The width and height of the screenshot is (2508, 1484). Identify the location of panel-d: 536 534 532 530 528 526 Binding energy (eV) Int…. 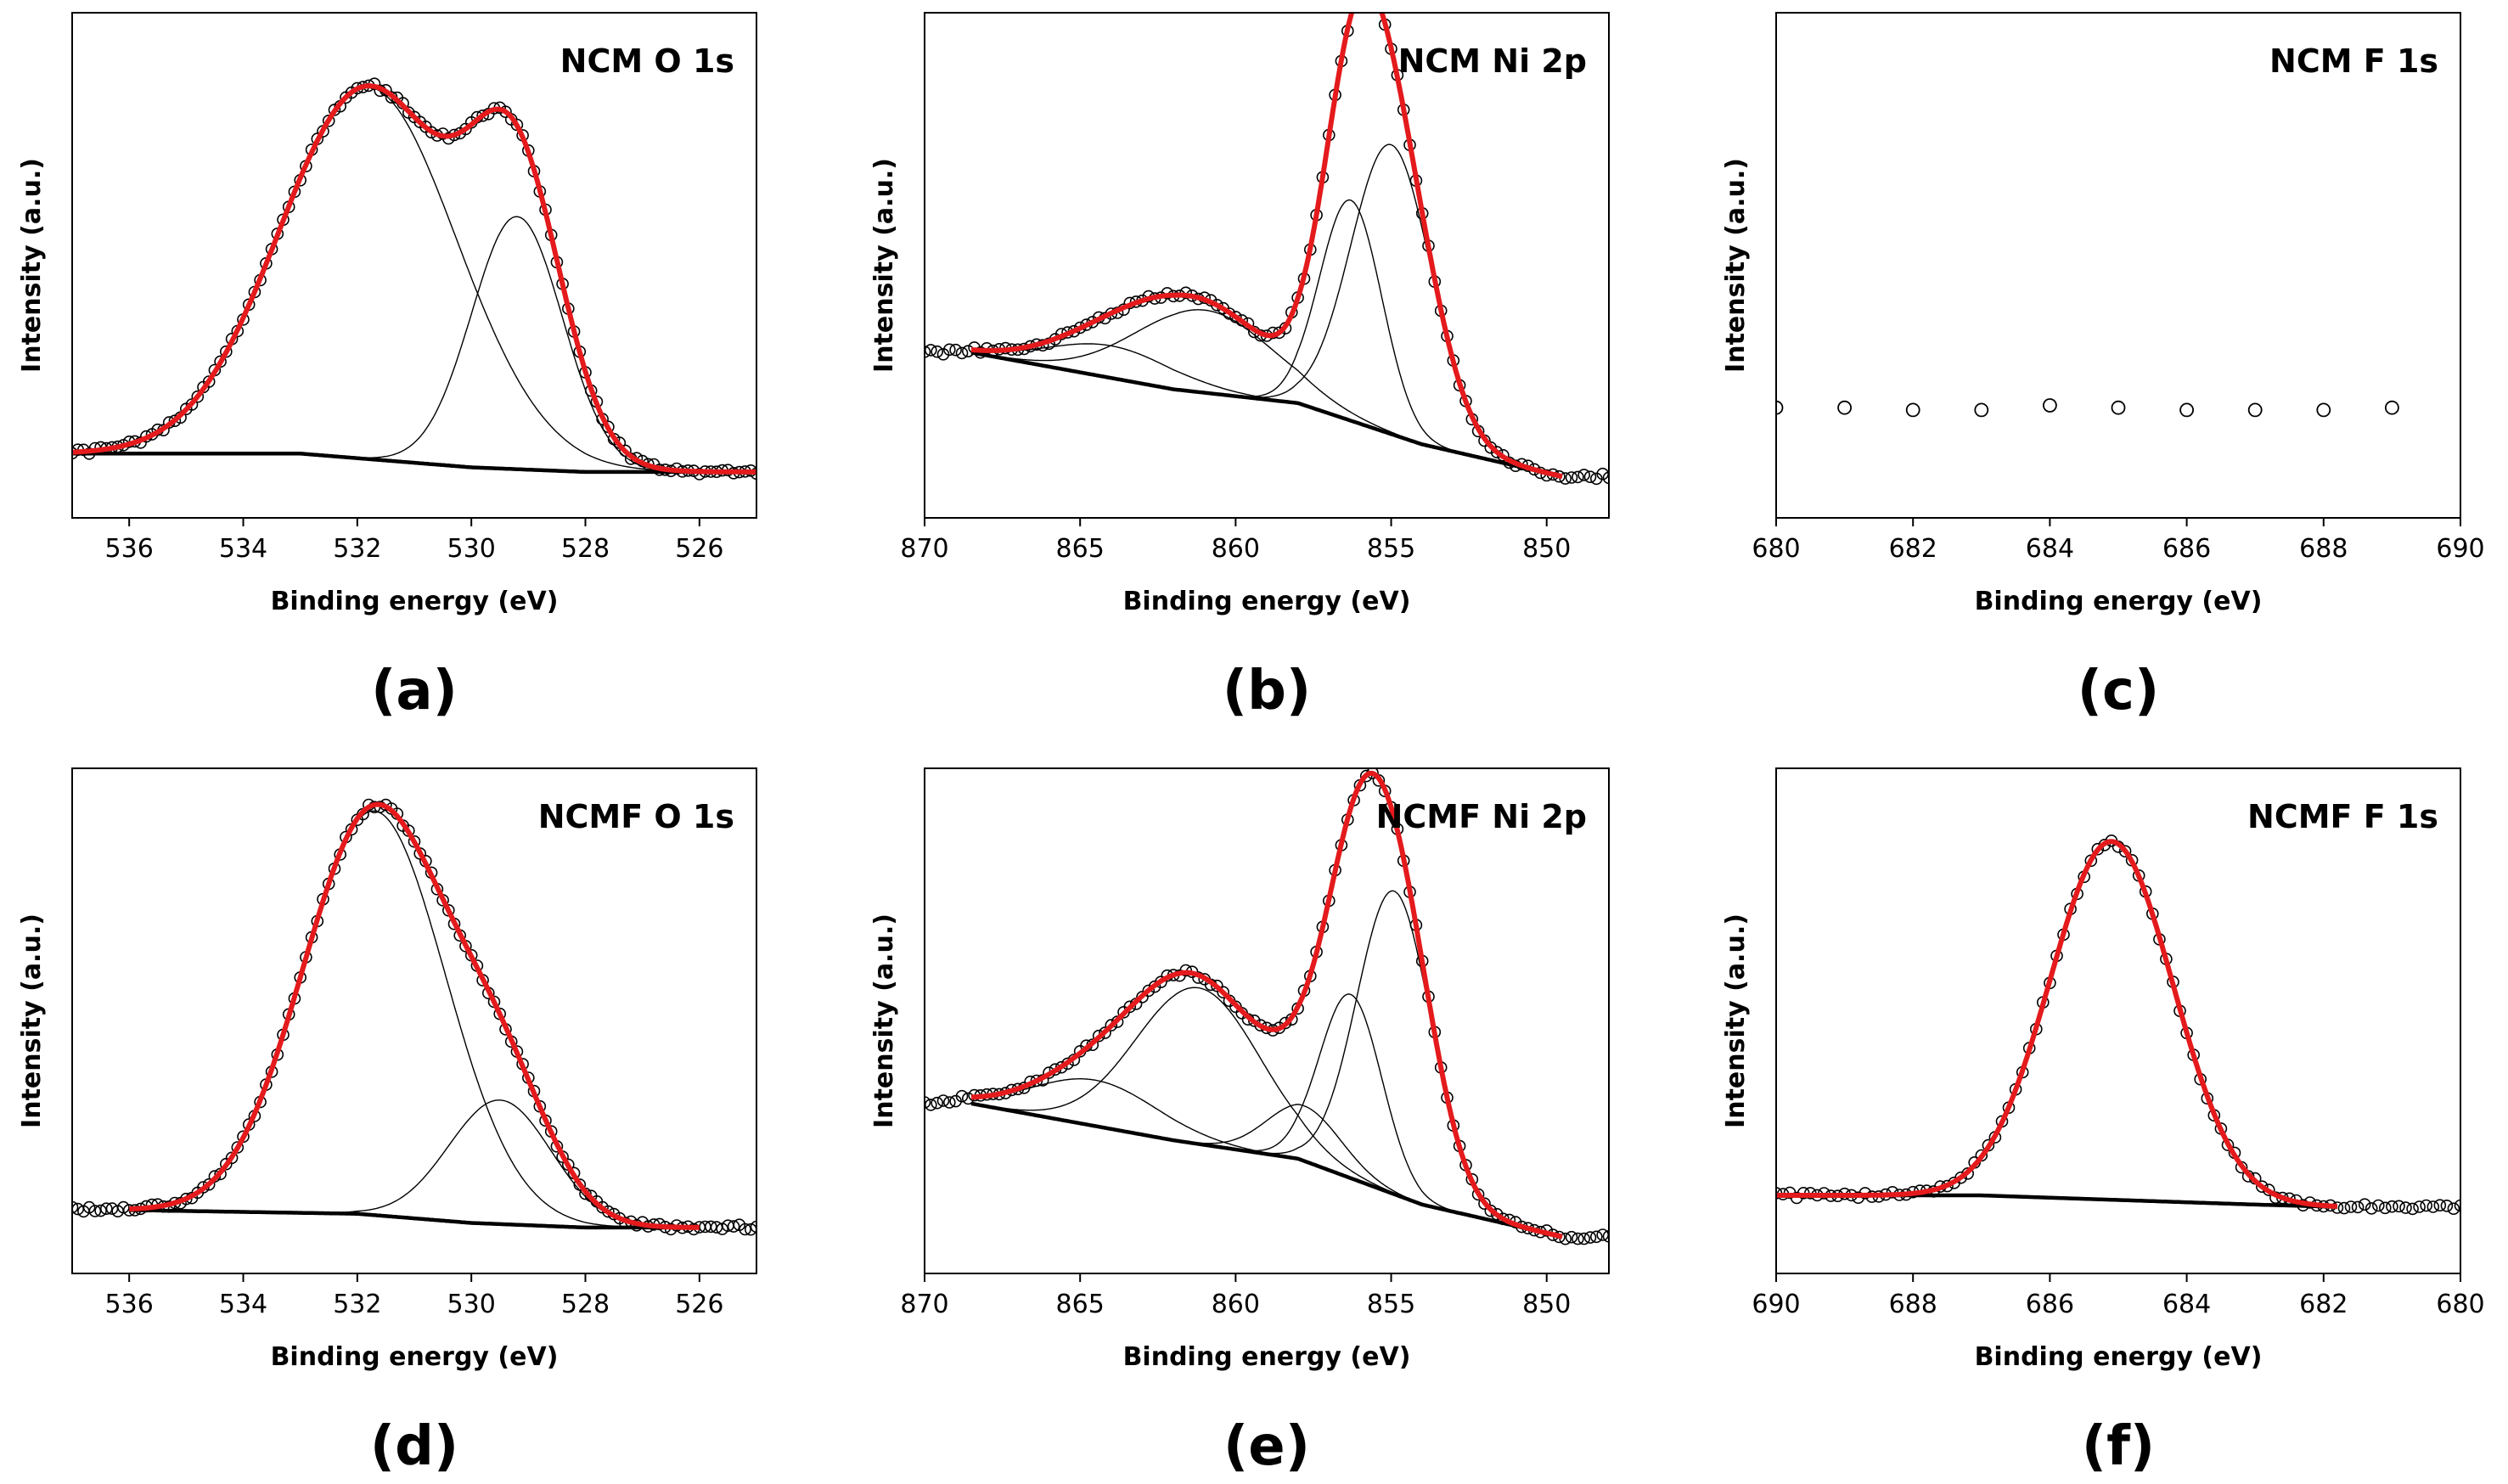
(387, 1122).